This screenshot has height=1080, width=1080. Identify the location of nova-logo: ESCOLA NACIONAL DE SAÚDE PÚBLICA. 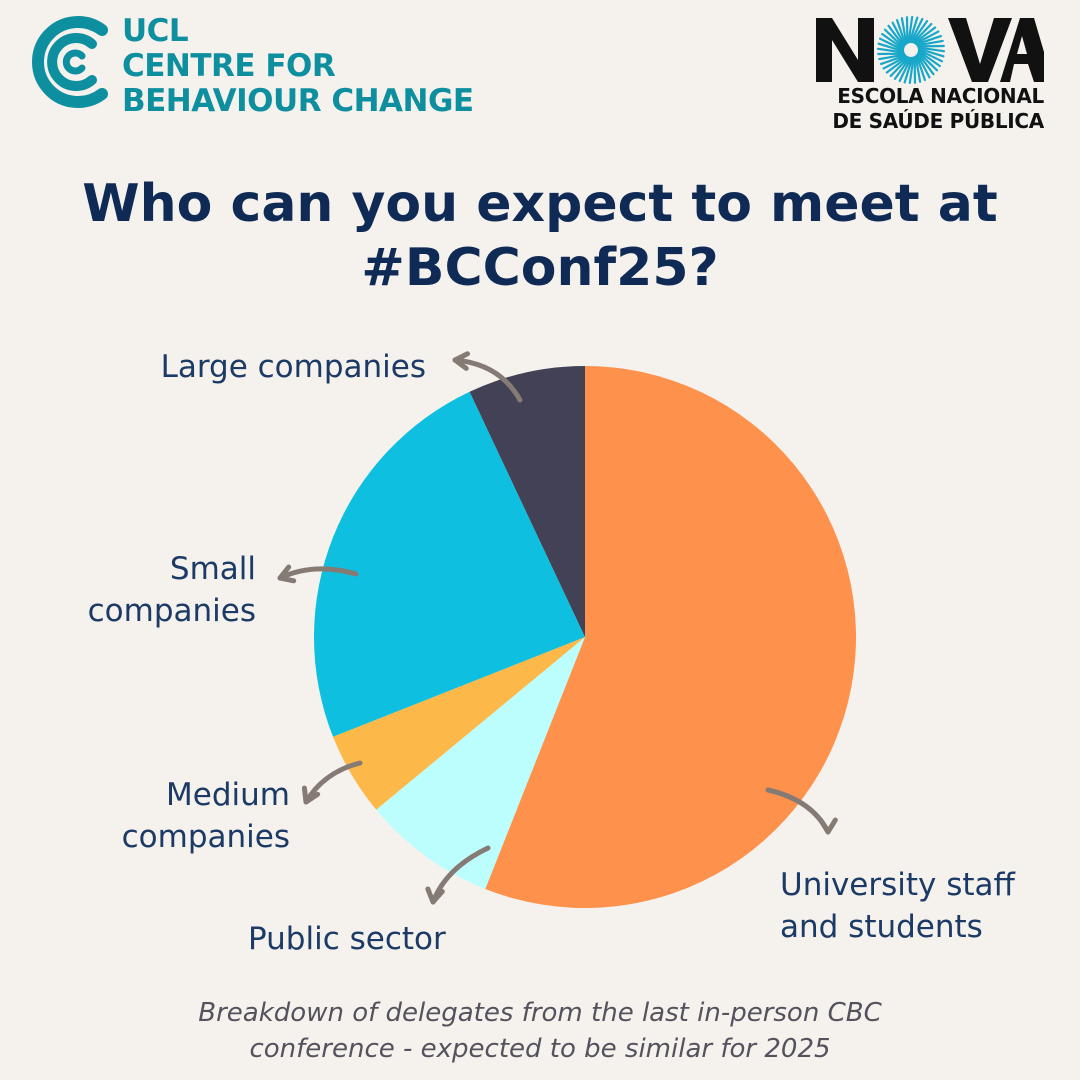
(929, 72).